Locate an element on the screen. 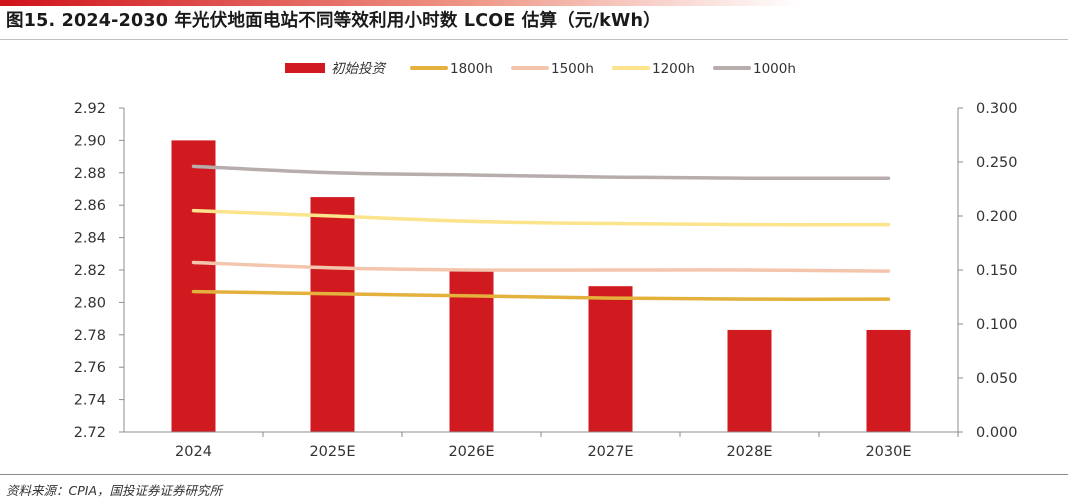 Image resolution: width=1068 pixels, height=503 pixels. legend-label-初始投资: 初始投资 is located at coordinates (358, 69).